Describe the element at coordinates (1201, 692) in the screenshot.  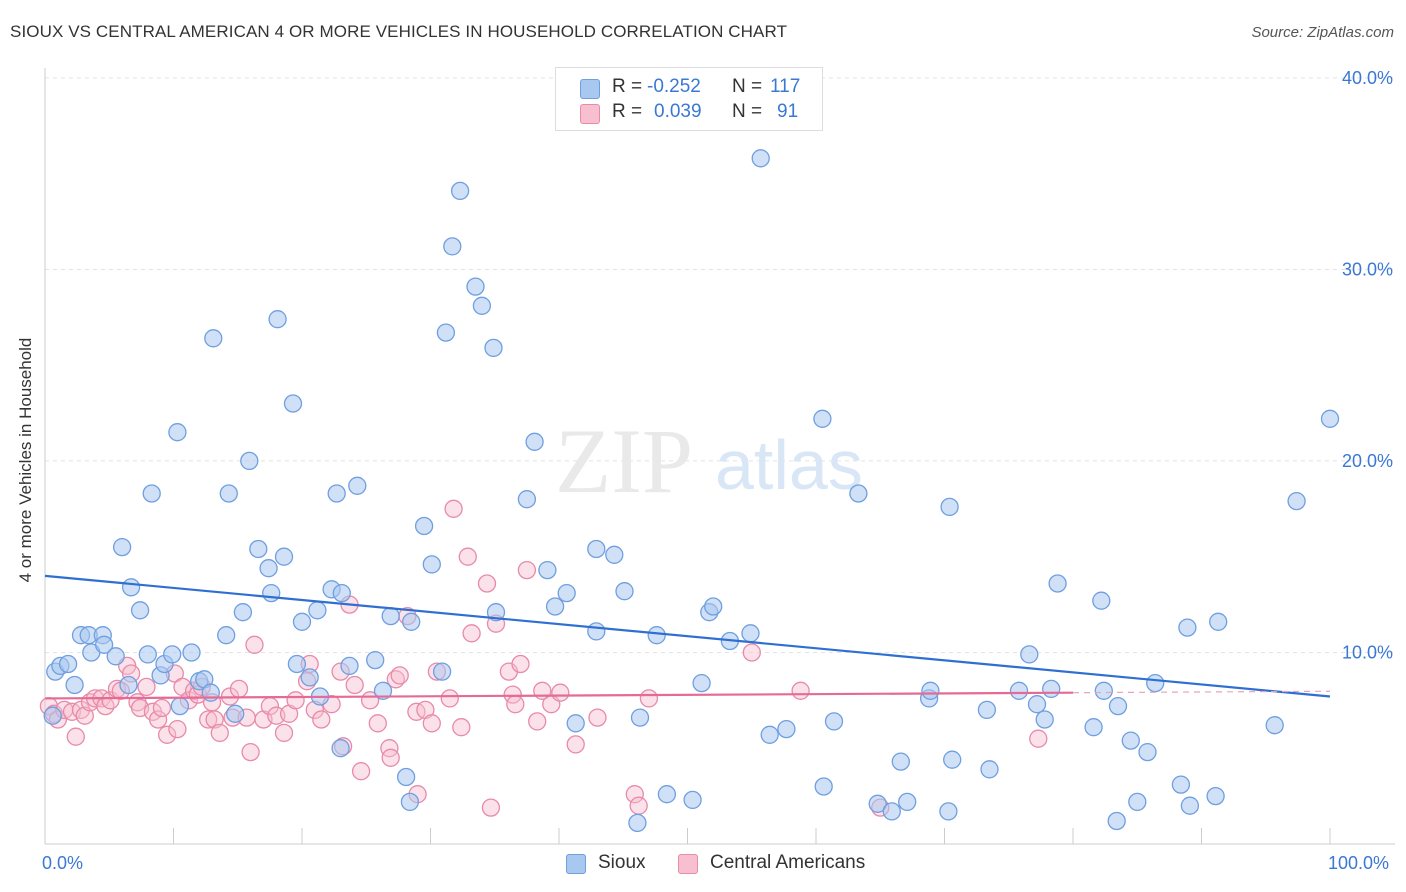
I see `central-americans-trend-extension` at that location.